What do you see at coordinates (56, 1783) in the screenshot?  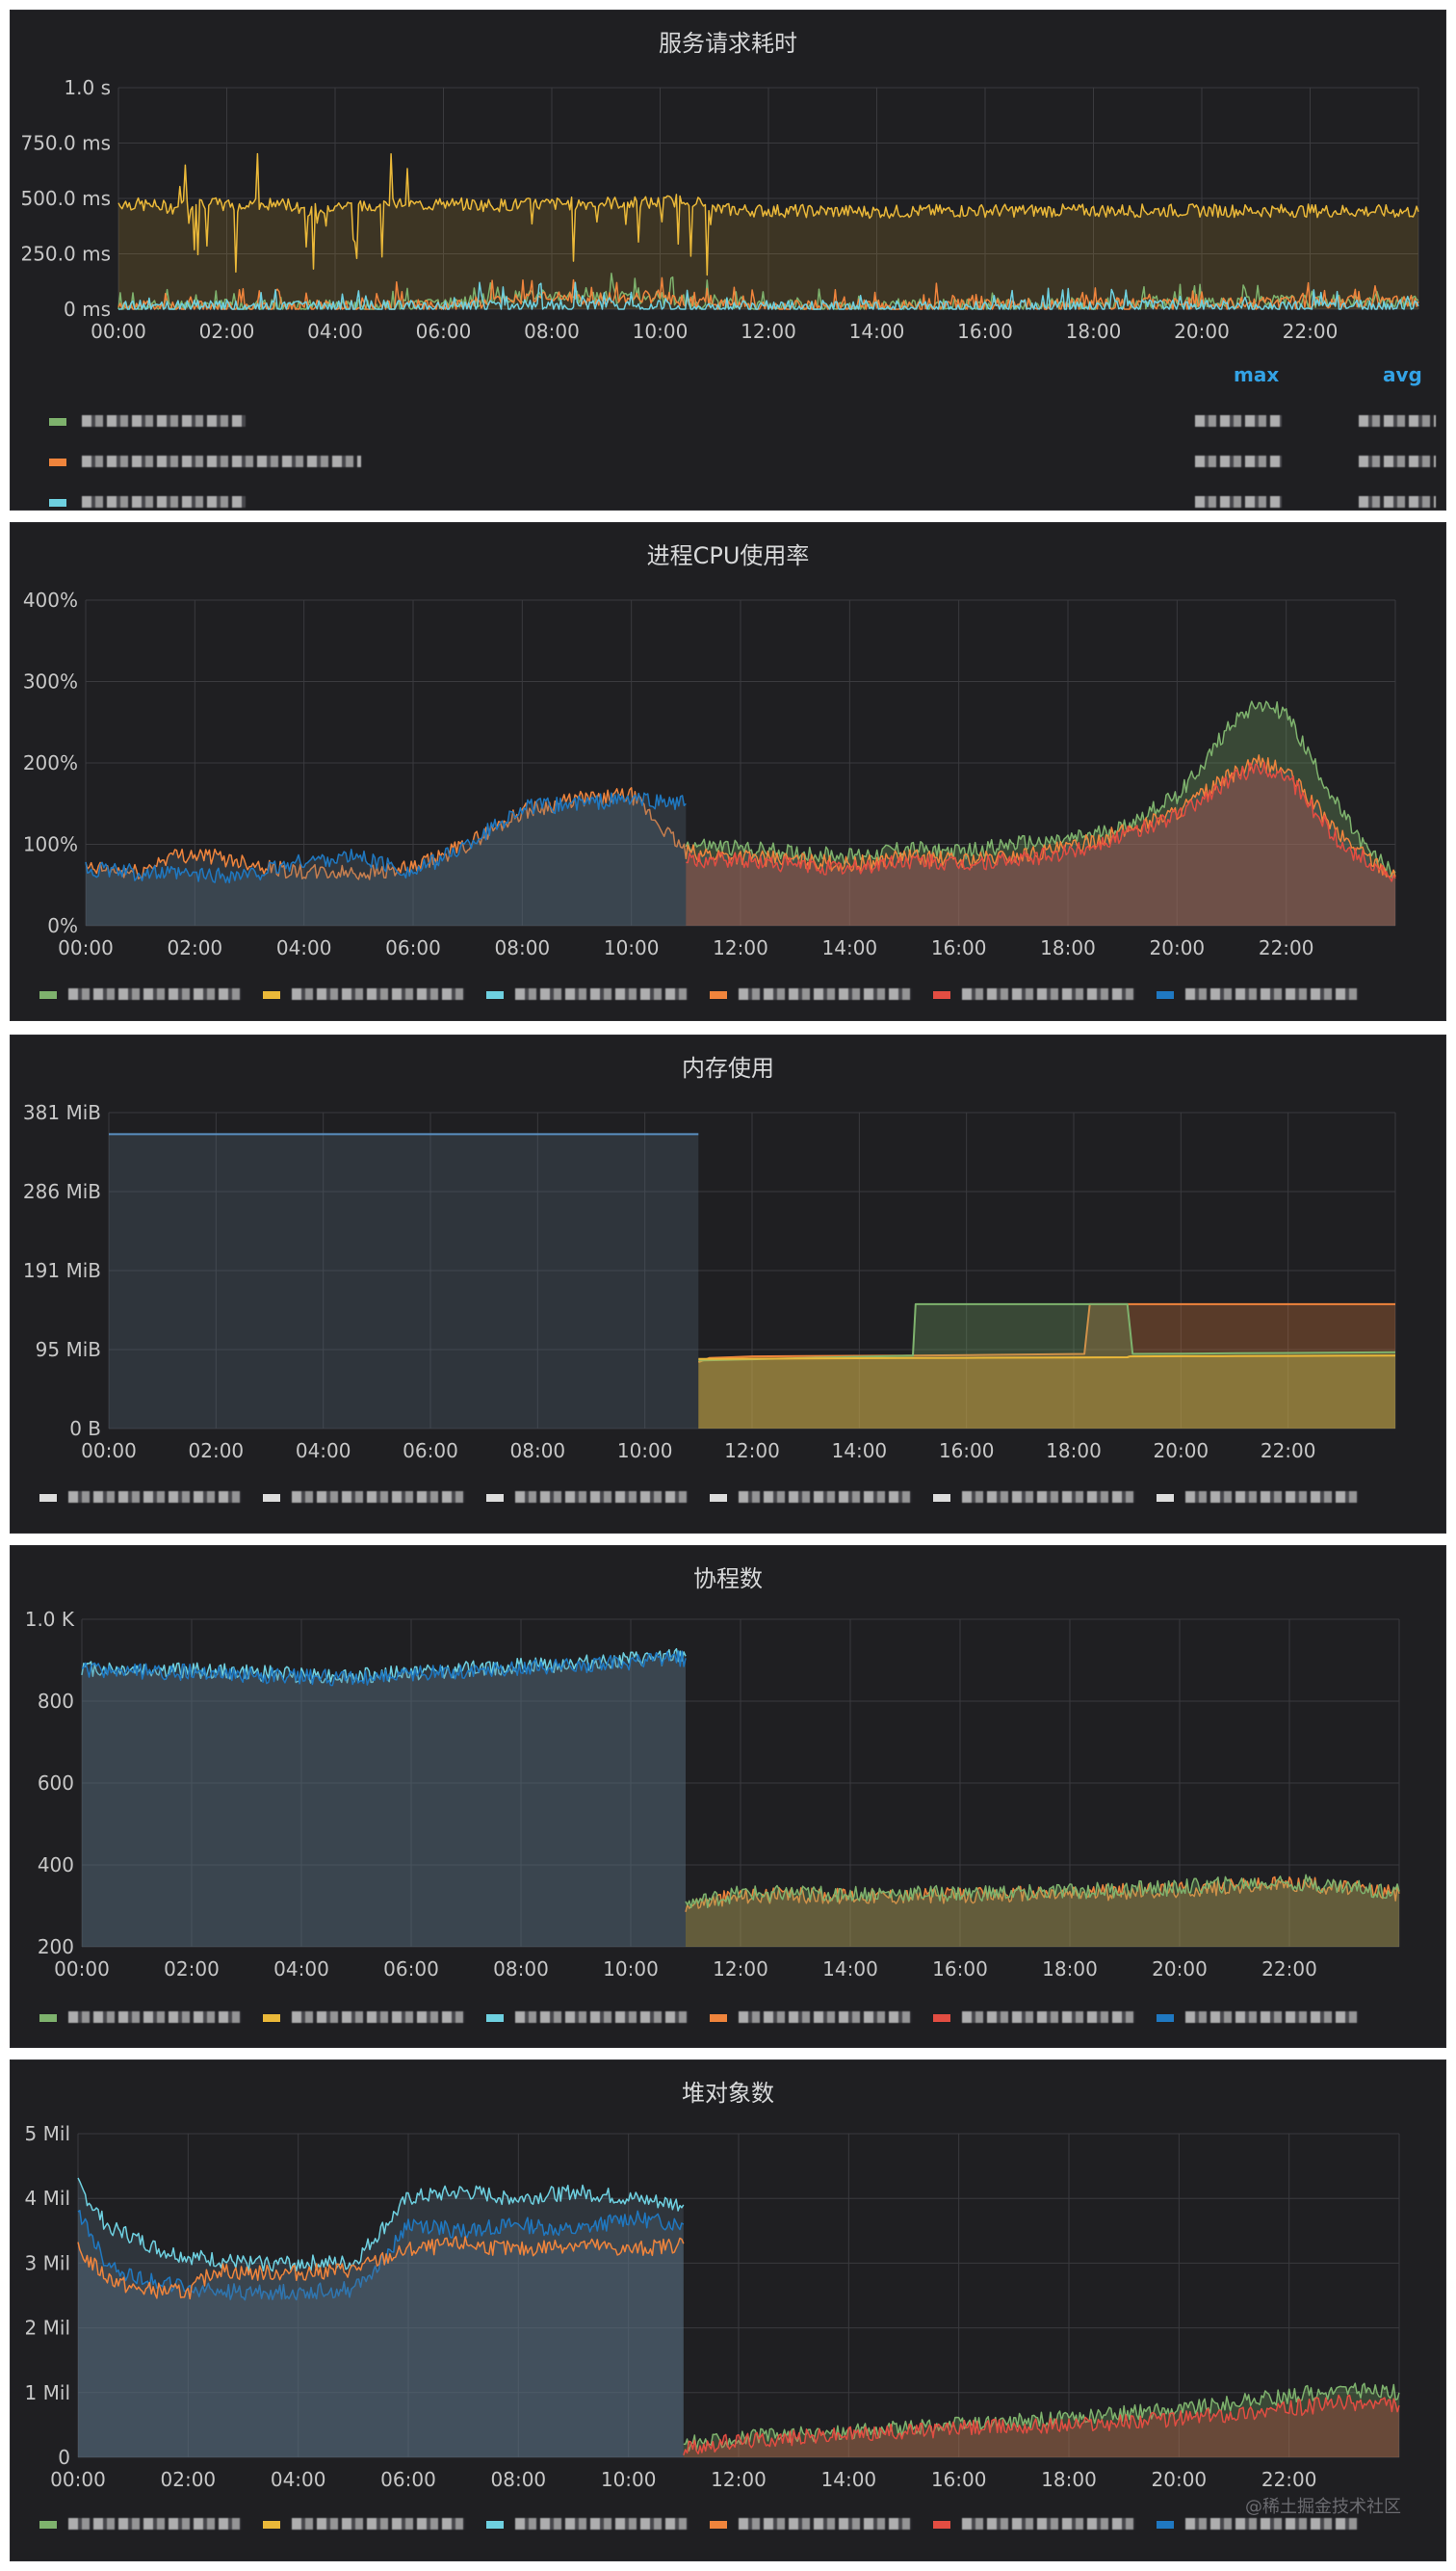 I see `y-tick-label: 600` at bounding box center [56, 1783].